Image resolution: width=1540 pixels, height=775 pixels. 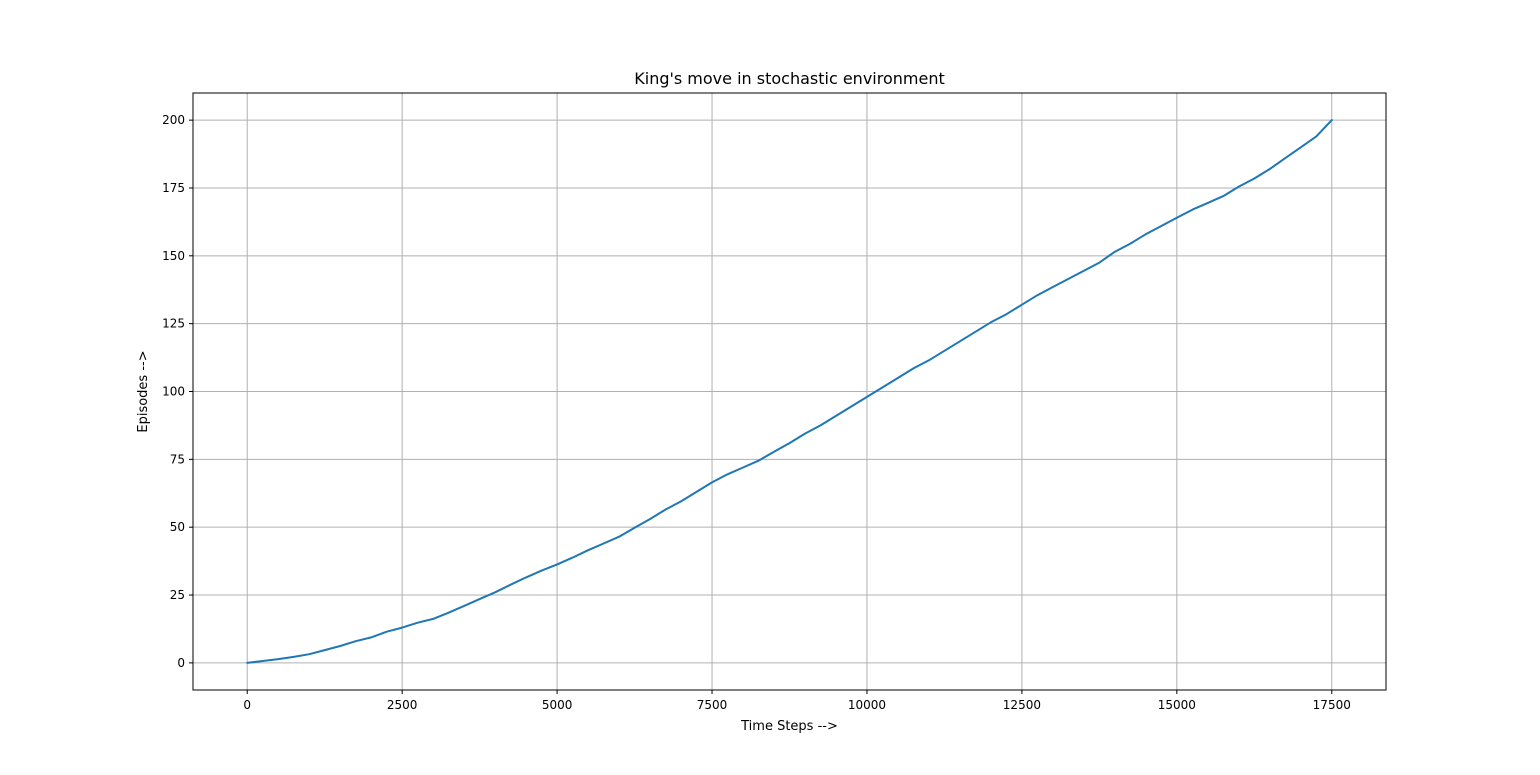 What do you see at coordinates (402, 705) in the screenshot?
I see `x-tick-label: 2500` at bounding box center [402, 705].